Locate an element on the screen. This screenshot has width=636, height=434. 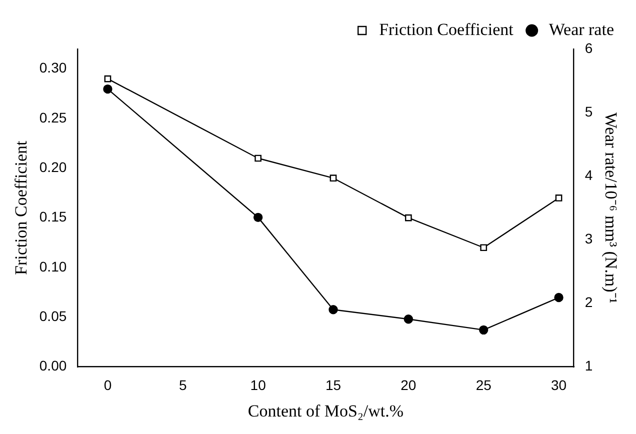
x-axis-title: Content of MoS₂/wt.% is located at coordinates (326, 410).